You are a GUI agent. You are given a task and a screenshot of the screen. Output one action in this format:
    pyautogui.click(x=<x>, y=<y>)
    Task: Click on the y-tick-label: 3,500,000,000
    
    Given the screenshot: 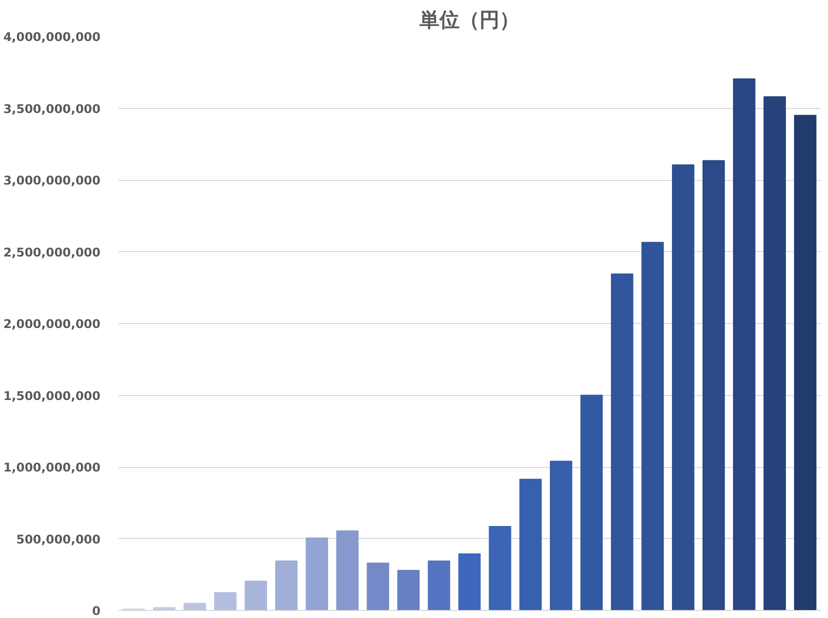 What is the action you would take?
    pyautogui.click(x=51, y=109)
    